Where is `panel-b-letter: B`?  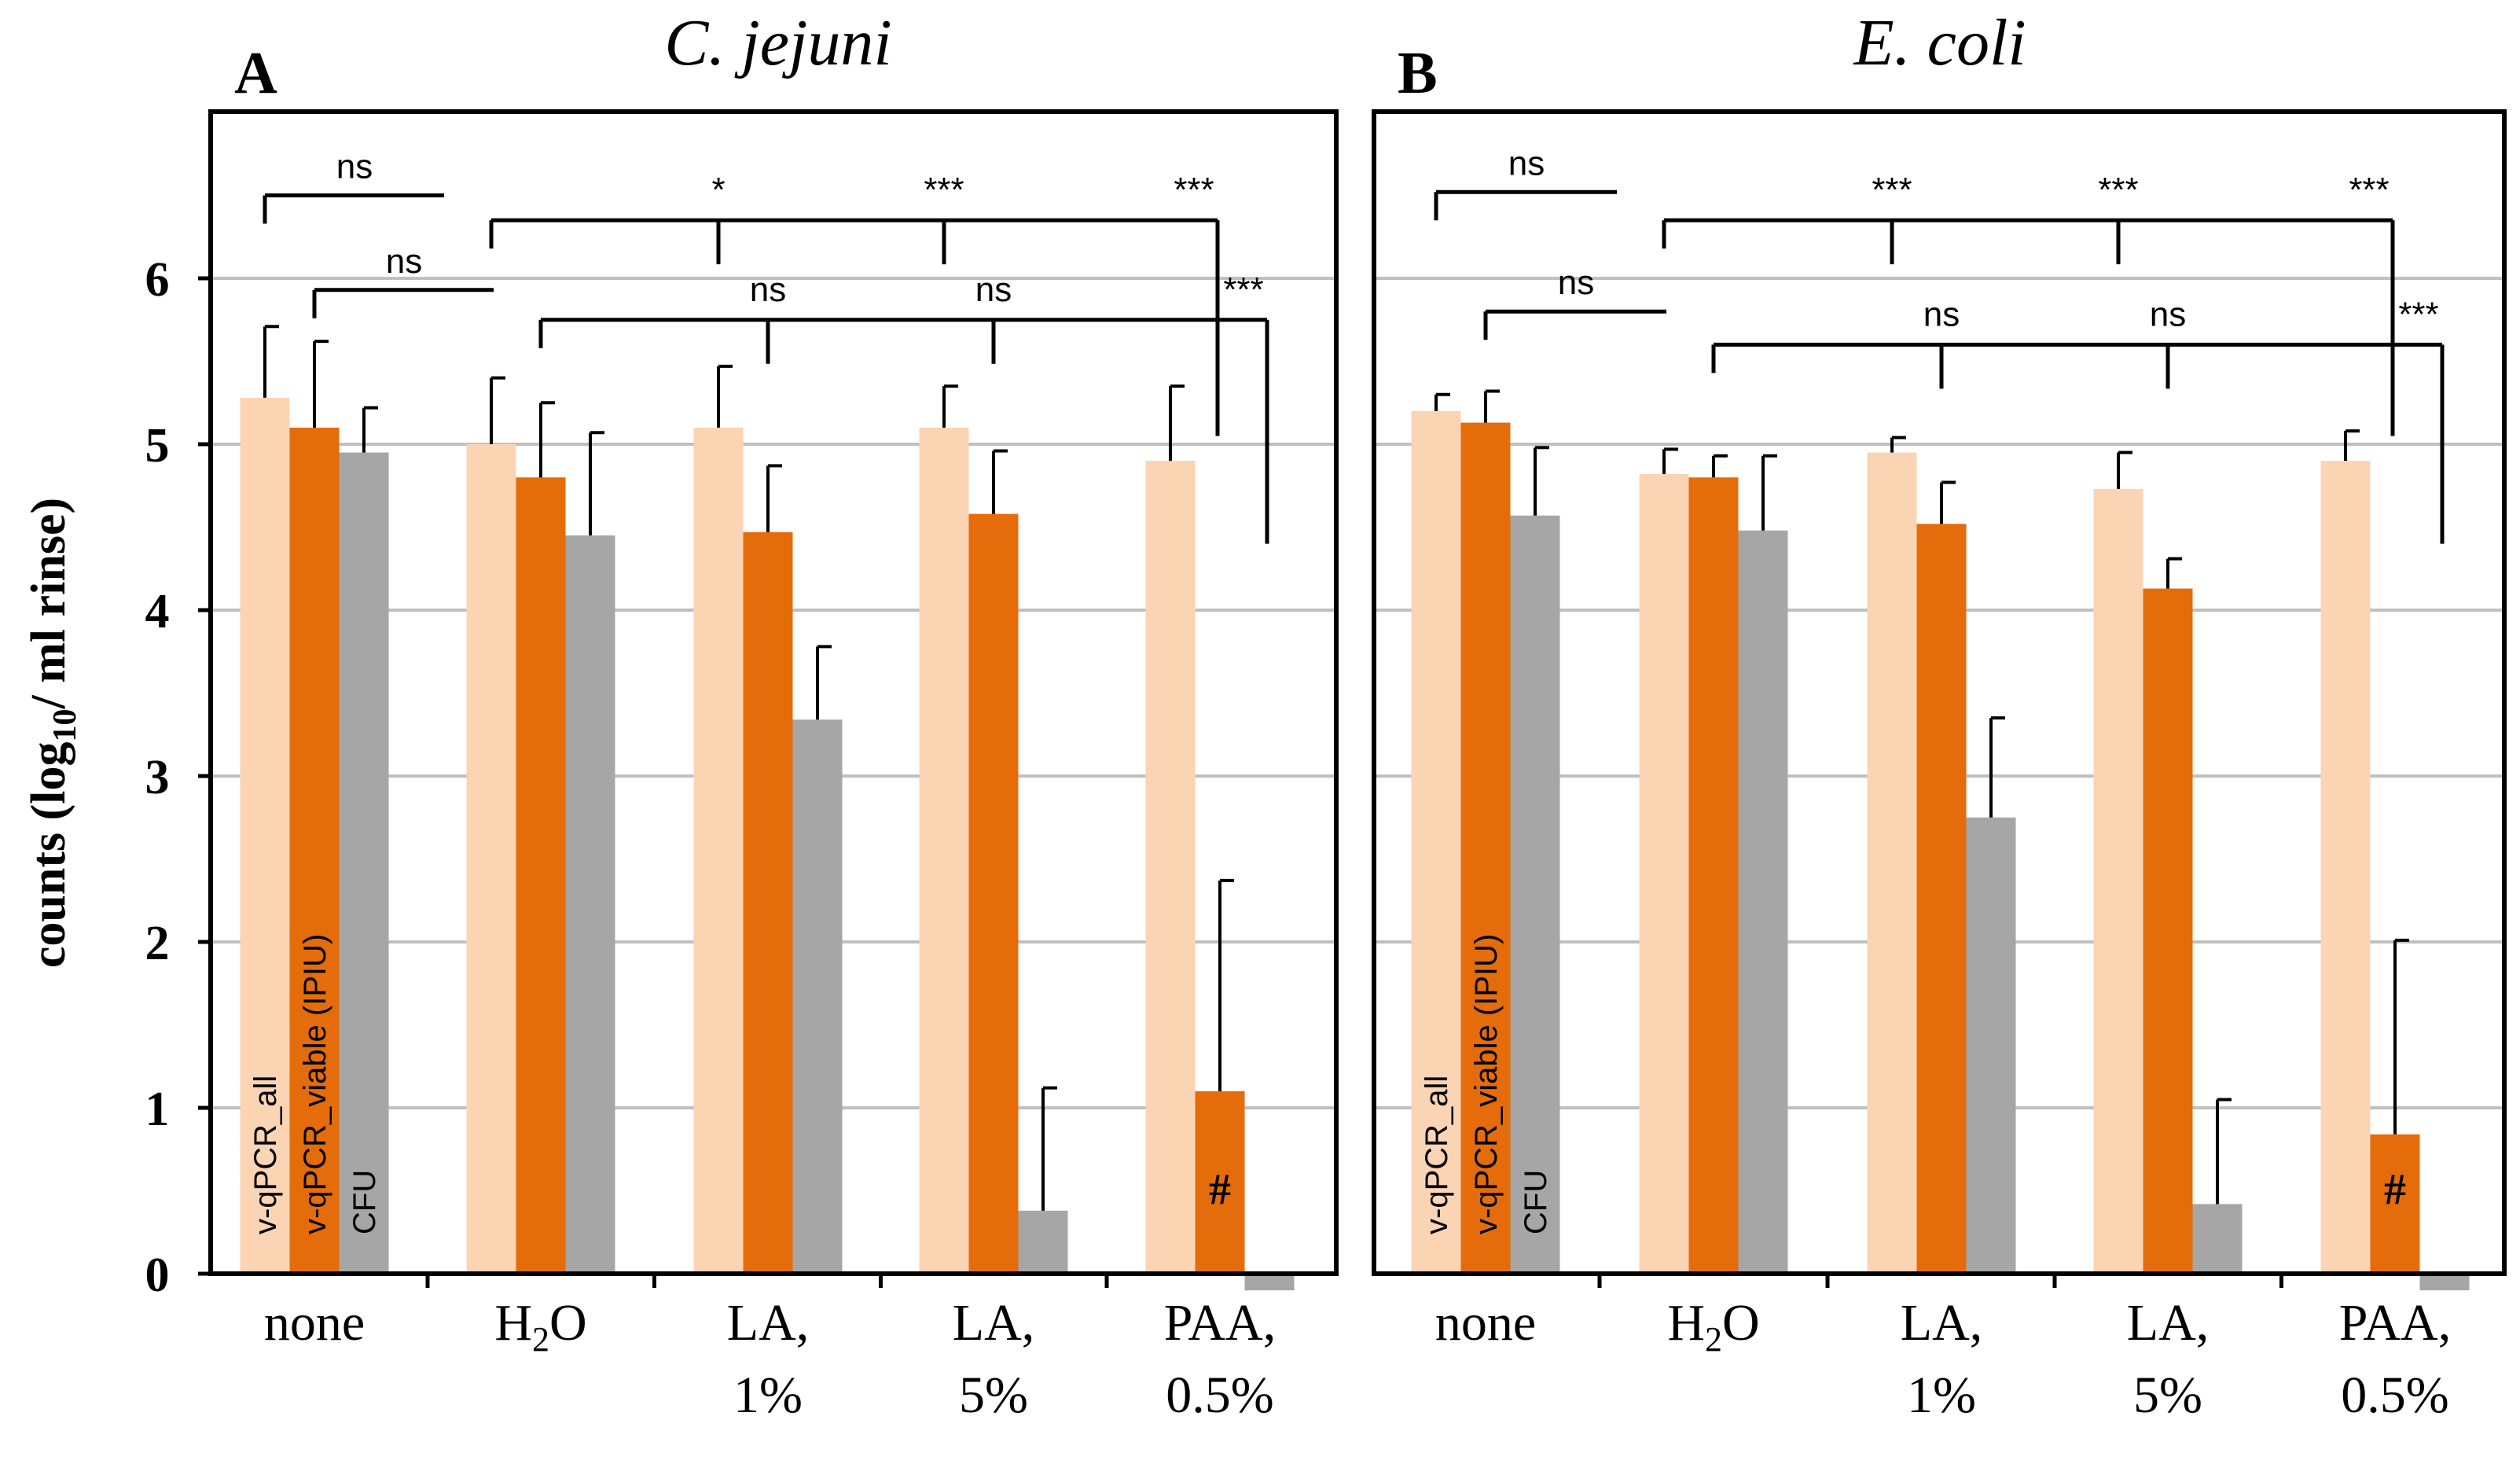
panel-b-letter: B is located at coordinates (1418, 73).